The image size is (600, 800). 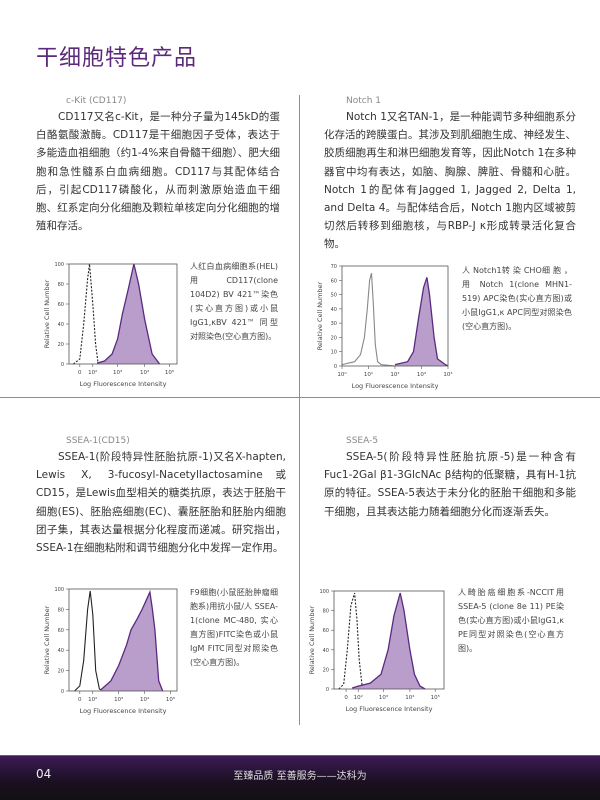 I want to click on x-tick-label: 10¹, so click(x=368, y=374).